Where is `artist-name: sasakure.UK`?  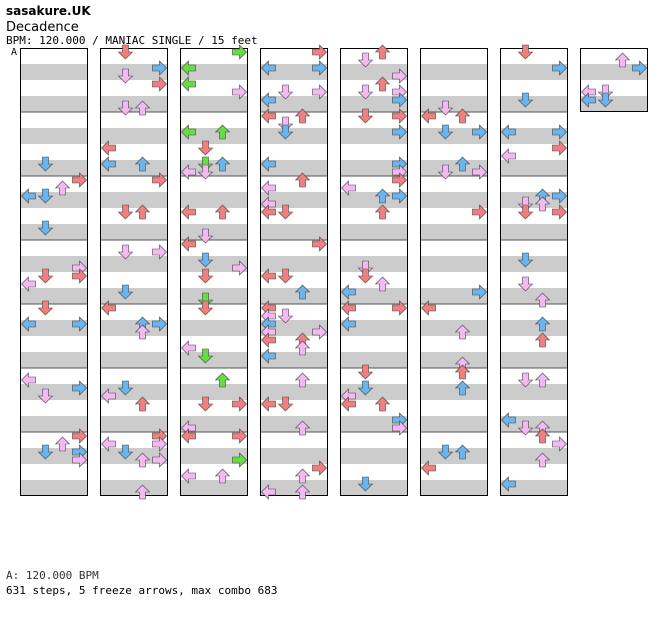 artist-name: sasakure.UK is located at coordinates (48, 11).